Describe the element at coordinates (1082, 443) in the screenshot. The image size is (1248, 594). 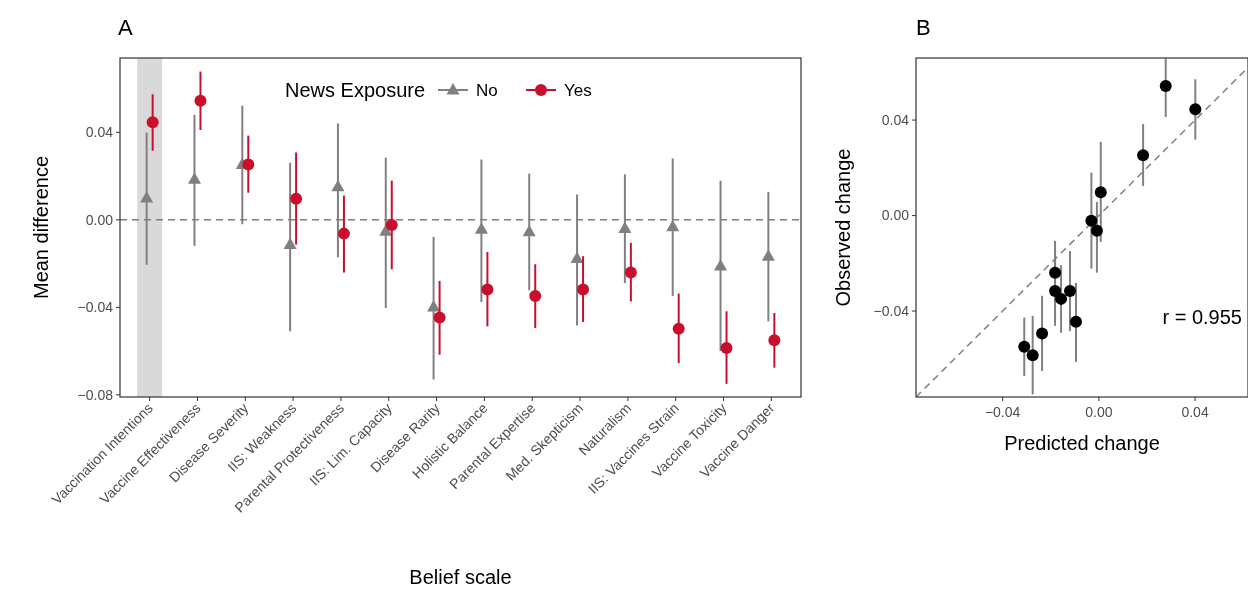
I see `x-axis-title: Predicted change` at that location.